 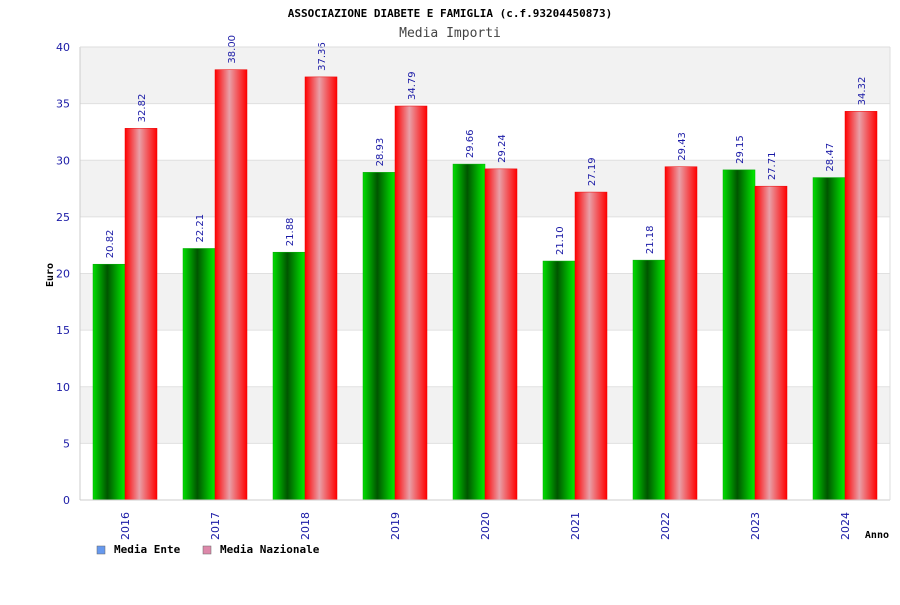 What do you see at coordinates (771, 343) in the screenshot?
I see `bar-media-nazionale-2023` at bounding box center [771, 343].